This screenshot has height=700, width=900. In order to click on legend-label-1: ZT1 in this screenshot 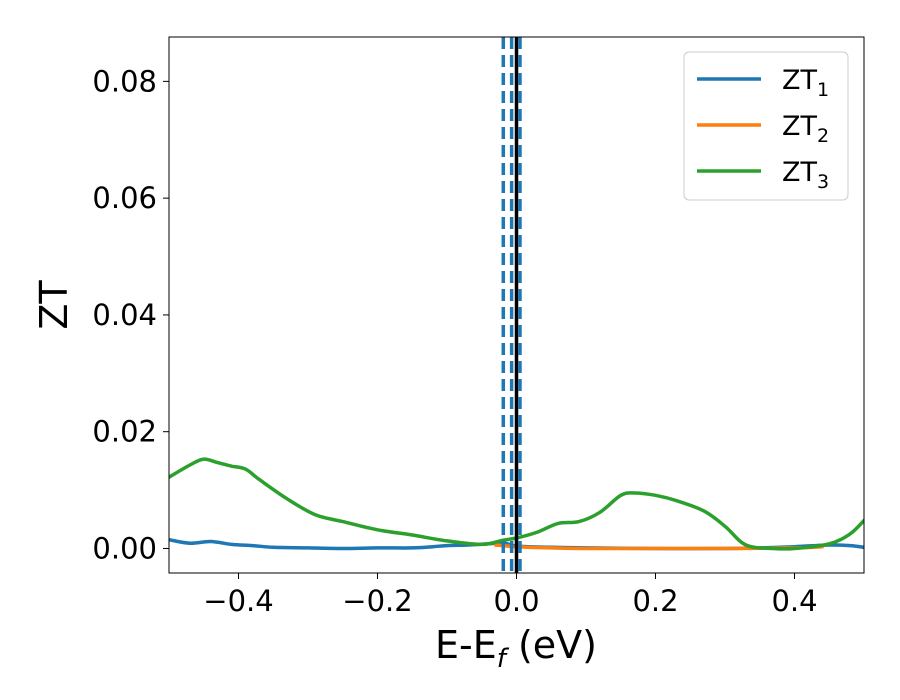, I will do `click(805, 83)`.